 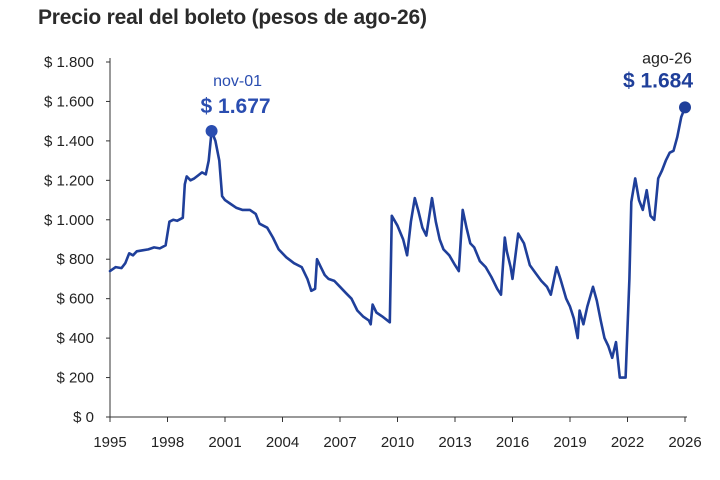 I want to click on y-tick-label: $ 200, so click(x=75, y=378).